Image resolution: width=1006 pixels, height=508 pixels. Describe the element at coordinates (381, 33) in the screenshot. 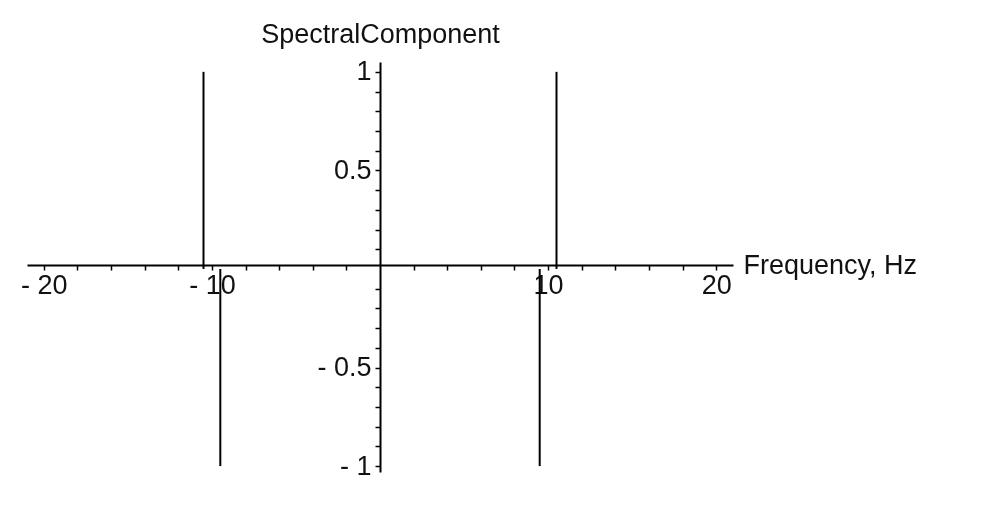

I see `y-axis-title: SpectralComponent` at that location.